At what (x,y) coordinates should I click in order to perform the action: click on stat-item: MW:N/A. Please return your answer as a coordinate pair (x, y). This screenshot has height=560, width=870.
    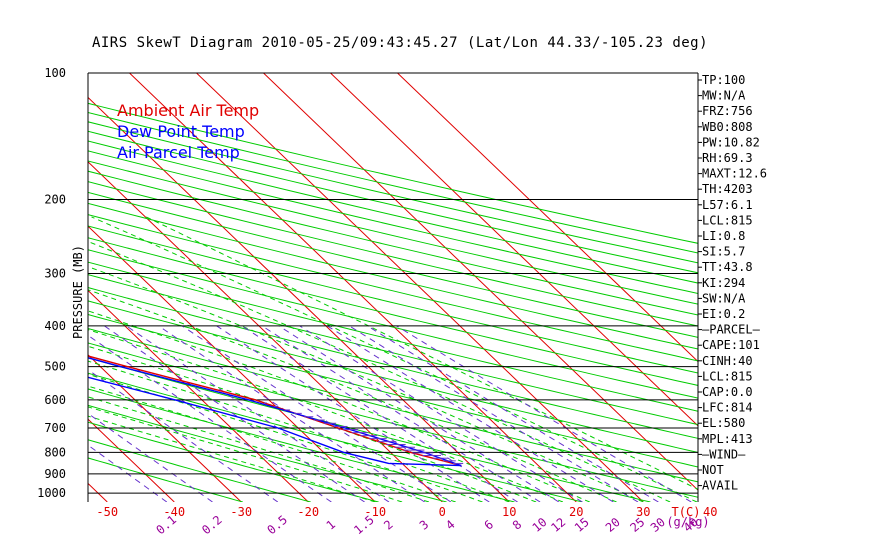
    Looking at the image, I should click on (724, 96).